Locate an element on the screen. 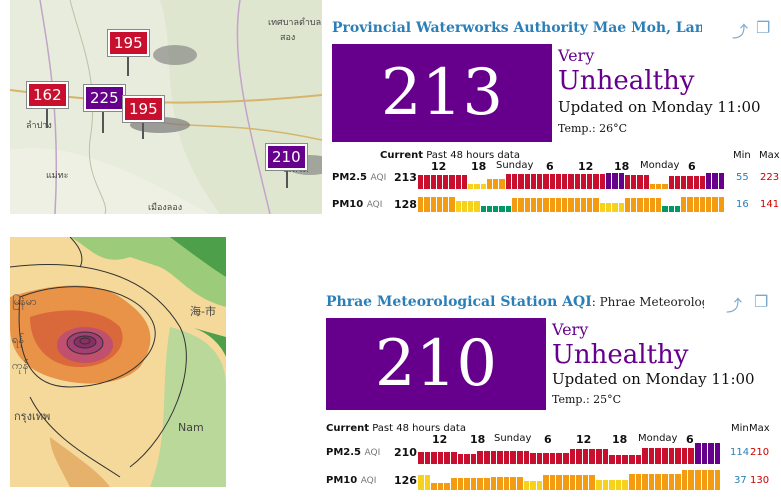 The image size is (781, 502). station-subtitle: : Phrae Meteorological Stati is located at coordinates (647, 302).